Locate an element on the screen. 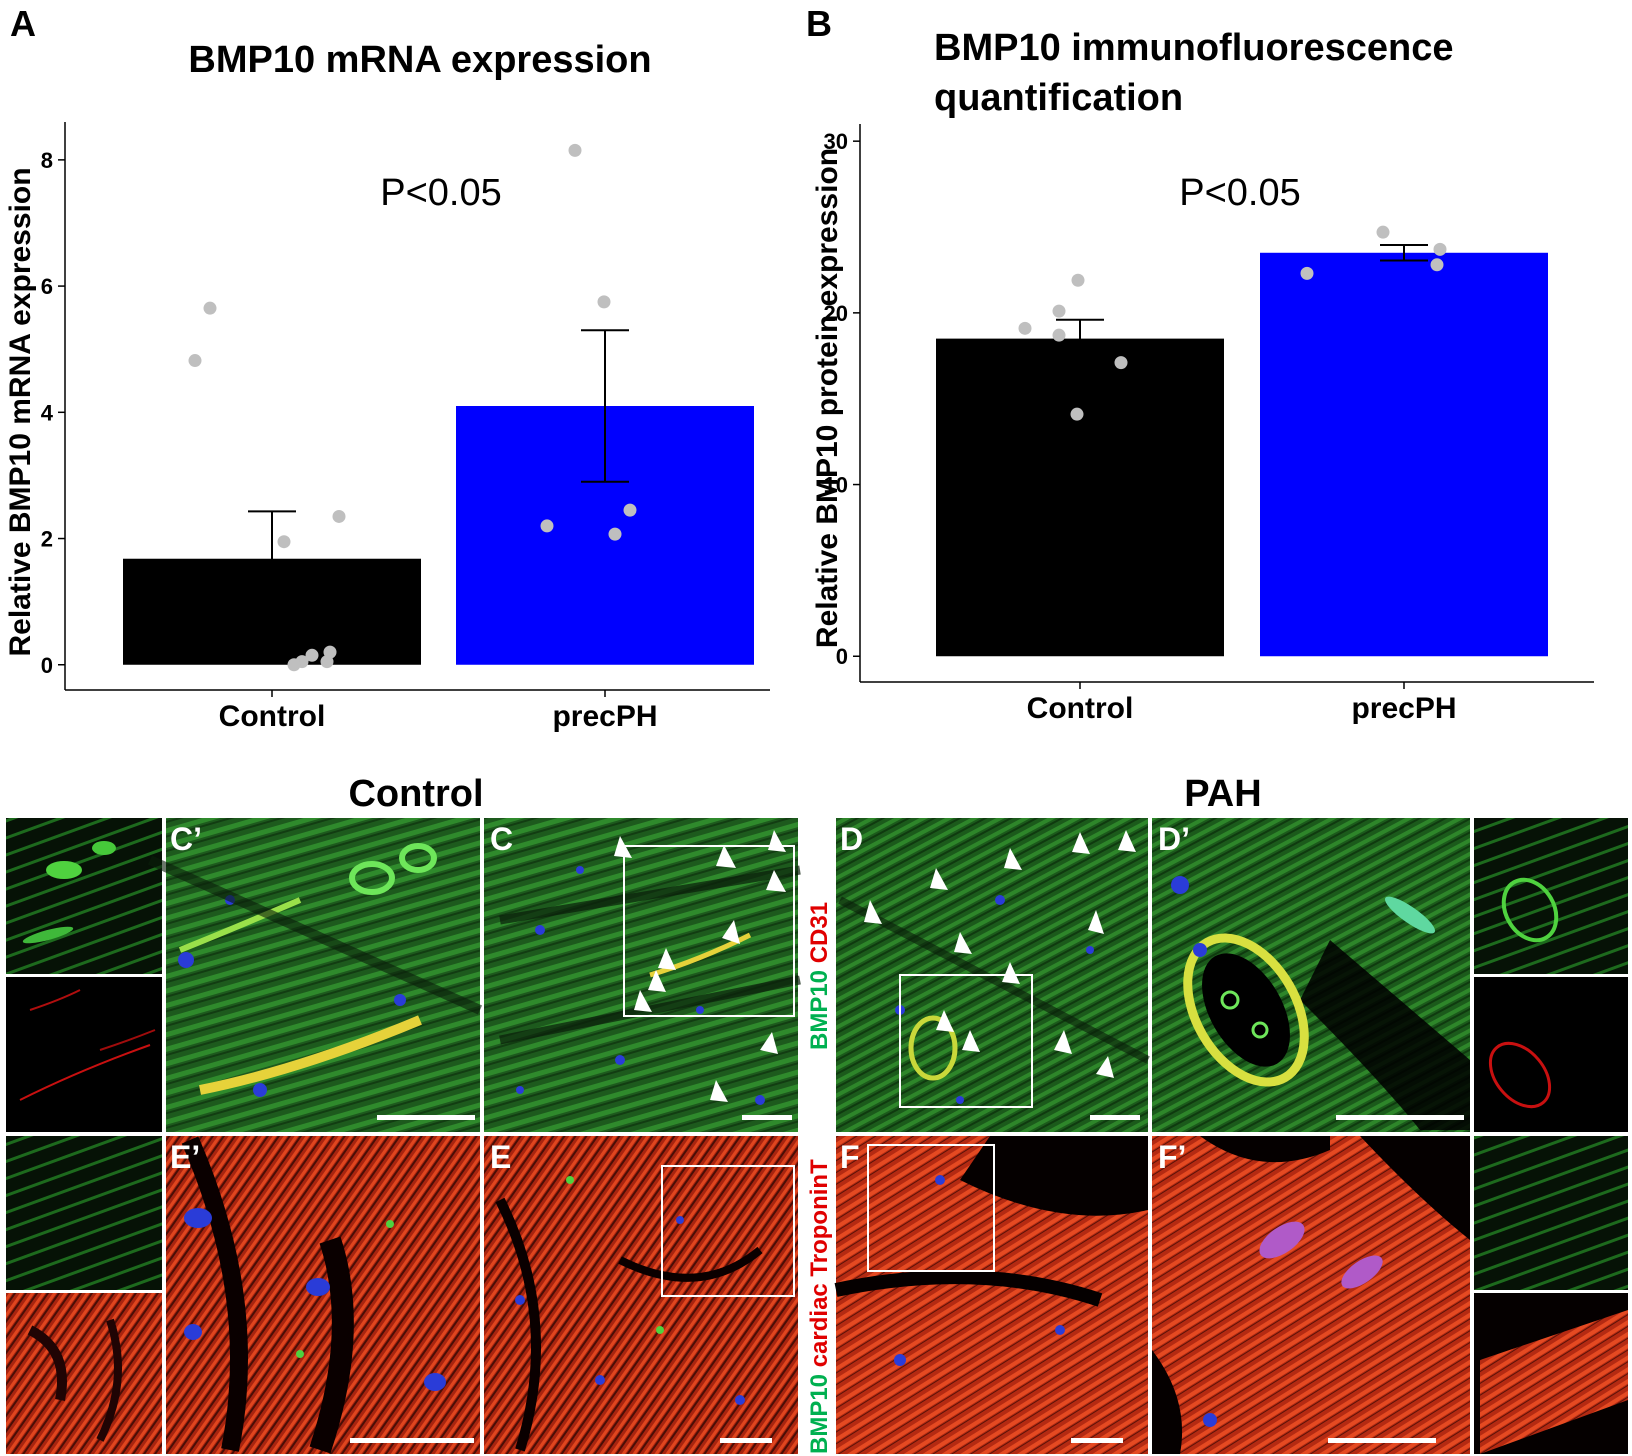 This screenshot has width=1632, height=1456. chart-a-annotation: P<0.05 is located at coordinates (441, 193).